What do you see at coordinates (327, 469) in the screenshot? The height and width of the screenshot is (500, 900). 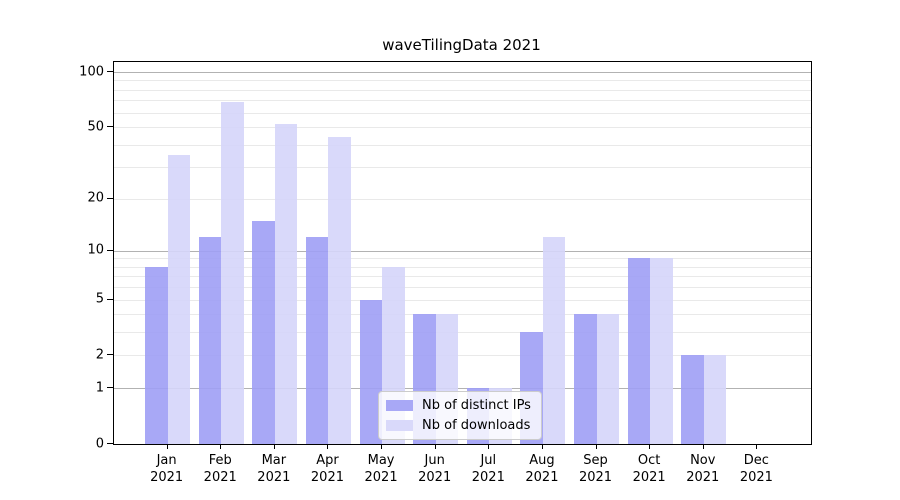 I see `x-tick-label: Apr 2021` at bounding box center [327, 469].